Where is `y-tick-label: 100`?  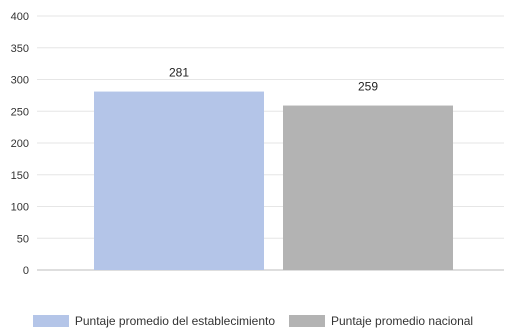
y-tick-label: 100 is located at coordinates (20, 208).